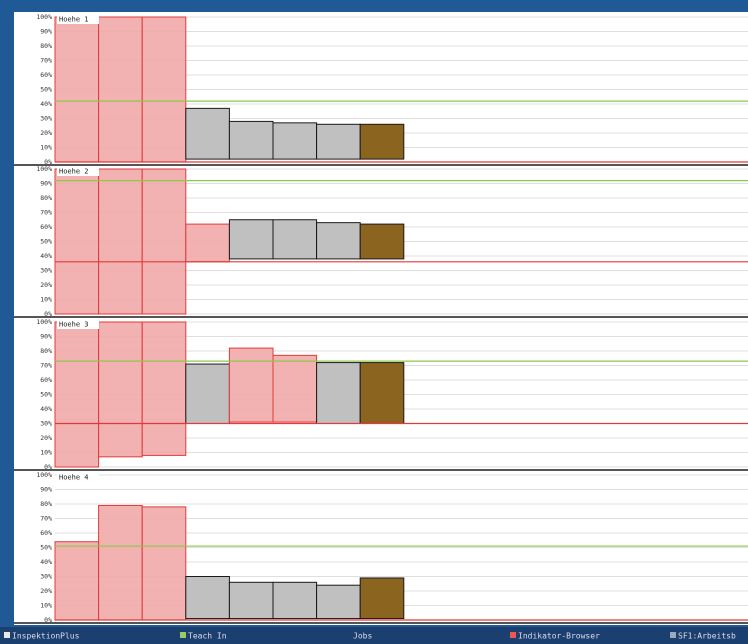 This screenshot has width=748, height=644. What do you see at coordinates (74, 172) in the screenshot?
I see `panel-label: Hoehe 2` at bounding box center [74, 172].